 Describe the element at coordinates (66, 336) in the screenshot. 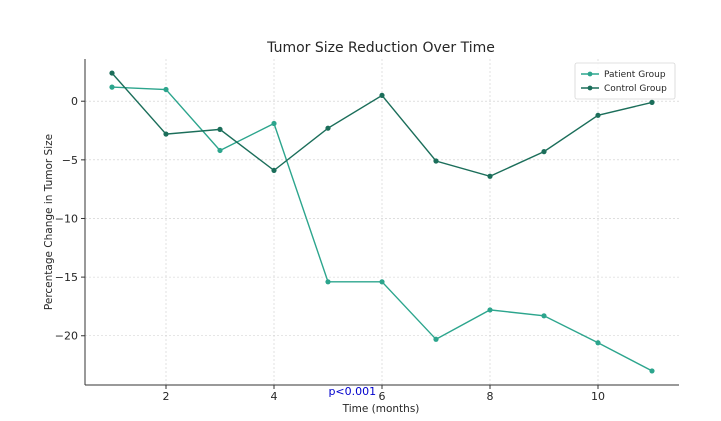

I see `y-tick-label: −20` at that location.